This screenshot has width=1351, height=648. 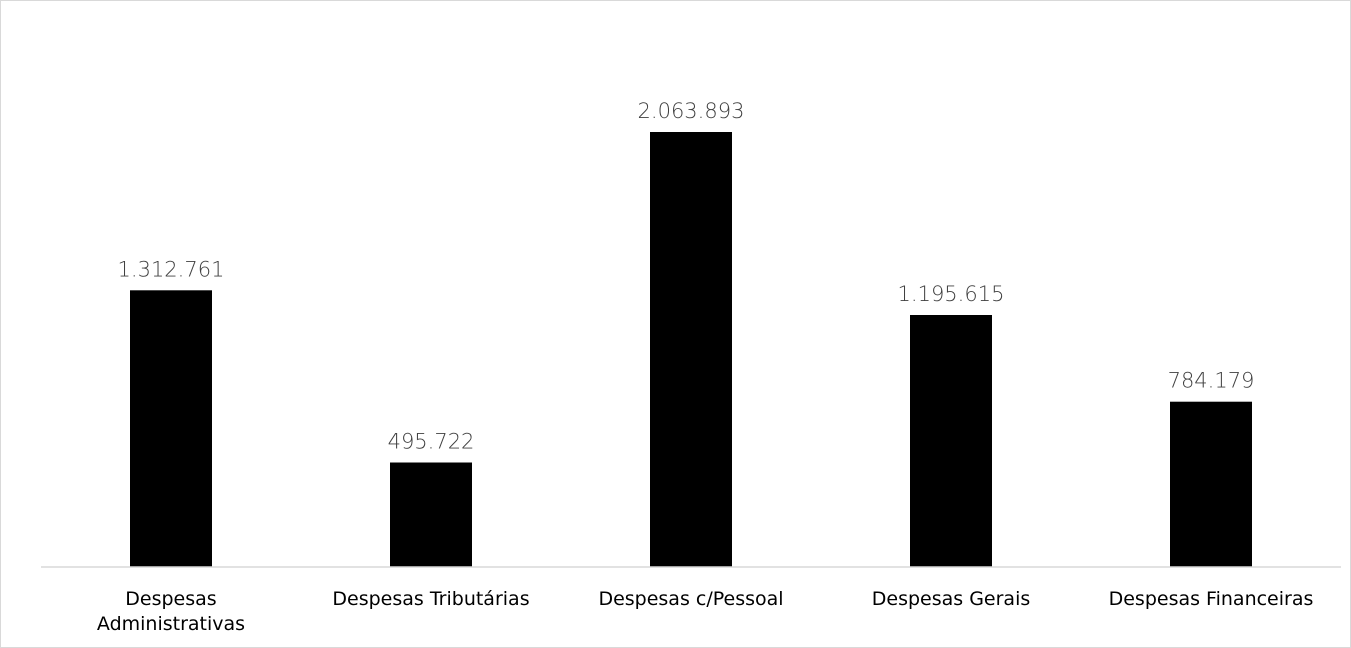 What do you see at coordinates (170, 599) in the screenshot?
I see `category-label-0-line-0: Despesas` at bounding box center [170, 599].